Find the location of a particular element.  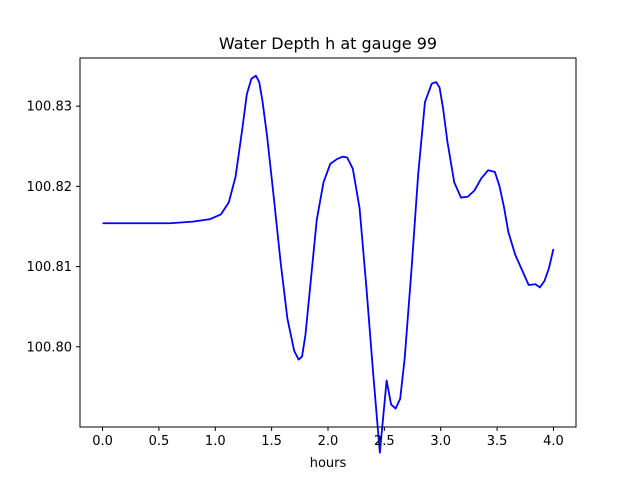

x-axis-ticks: 0.0 0.5 1.0 1.5 2.0 2.5 3.0 3.5 4.0 is located at coordinates (328, 438).